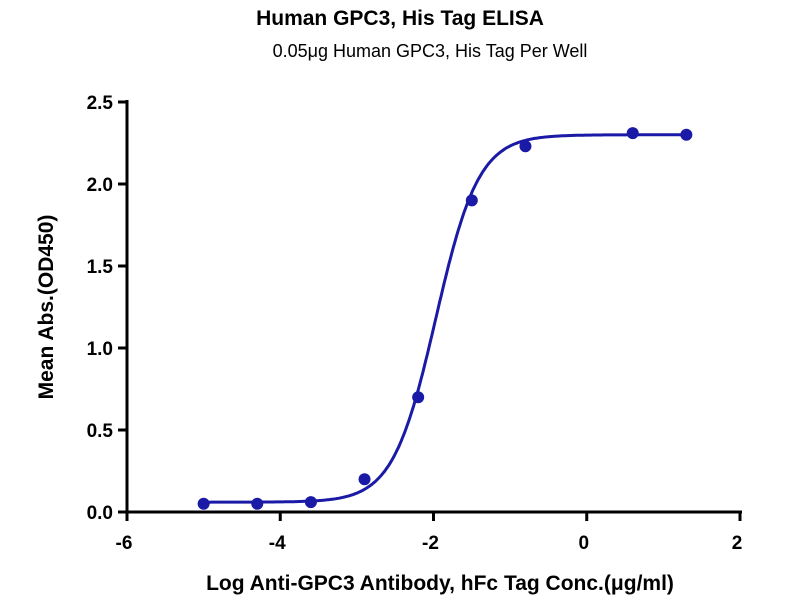 Image resolution: width=800 pixels, height=600 pixels. I want to click on x-tick-label: -4, so click(277, 543).